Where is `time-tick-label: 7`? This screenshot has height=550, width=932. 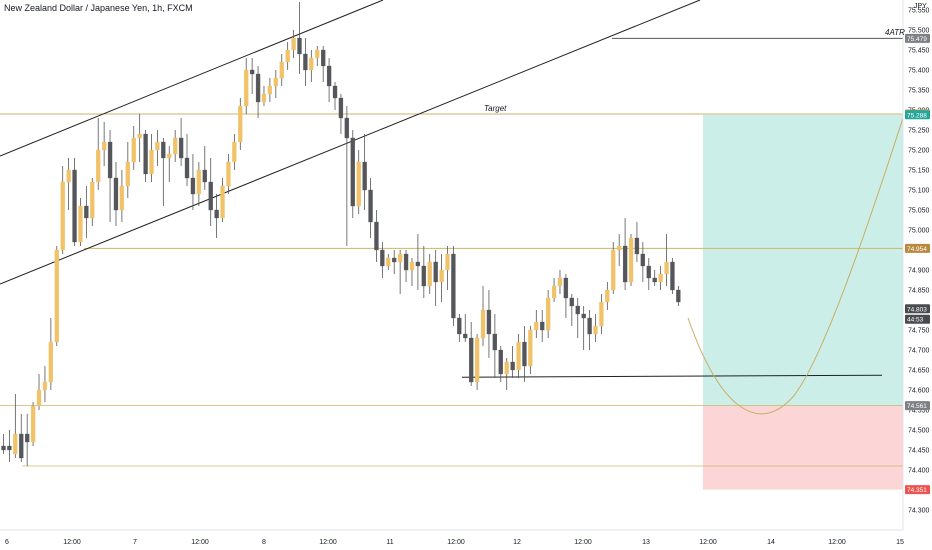 time-tick-label: 7 is located at coordinates (135, 542).